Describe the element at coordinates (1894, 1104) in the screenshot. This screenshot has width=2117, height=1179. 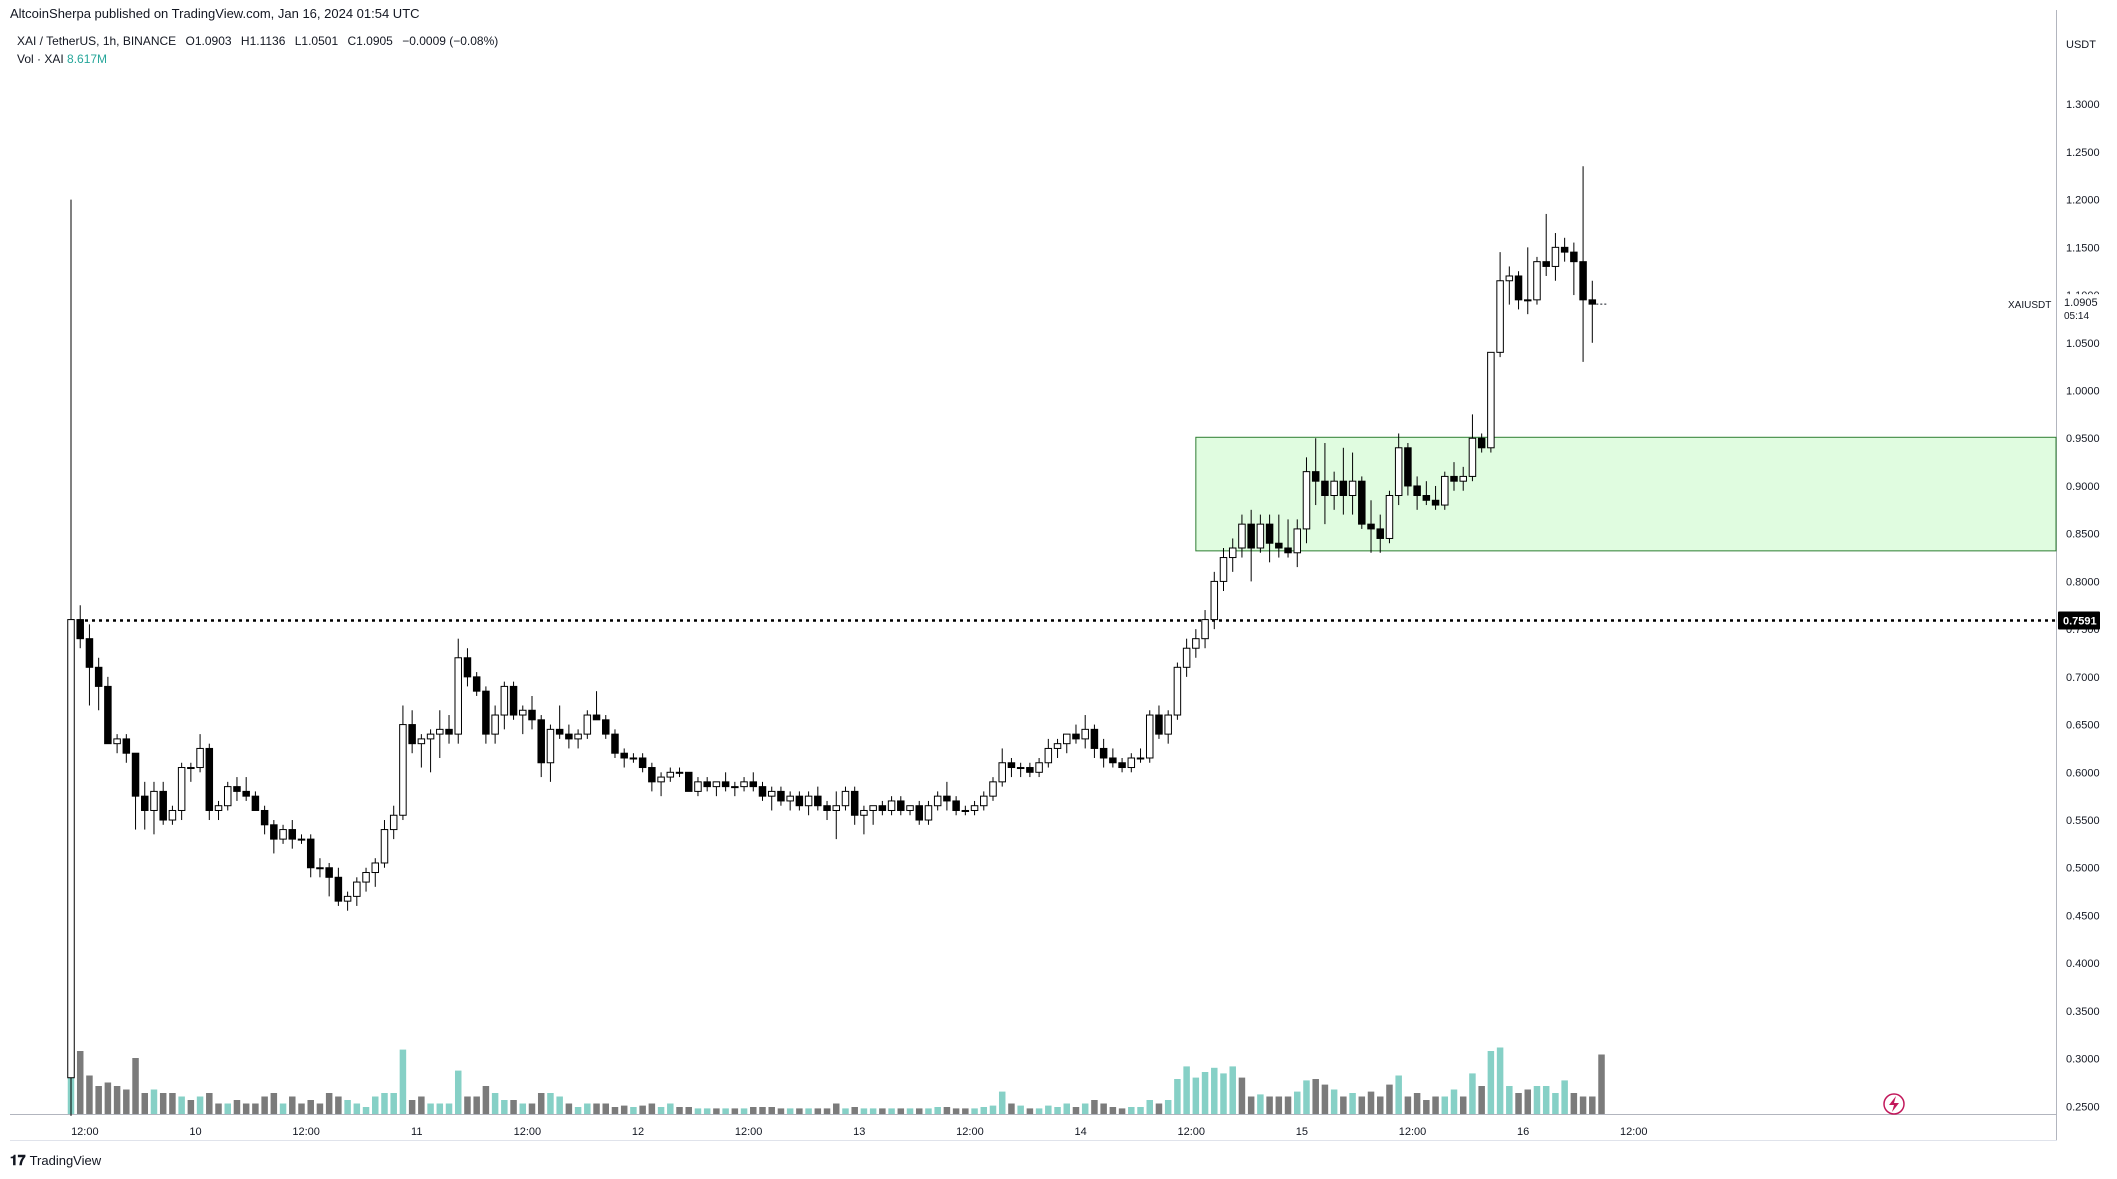
I see `lightning-icon` at that location.